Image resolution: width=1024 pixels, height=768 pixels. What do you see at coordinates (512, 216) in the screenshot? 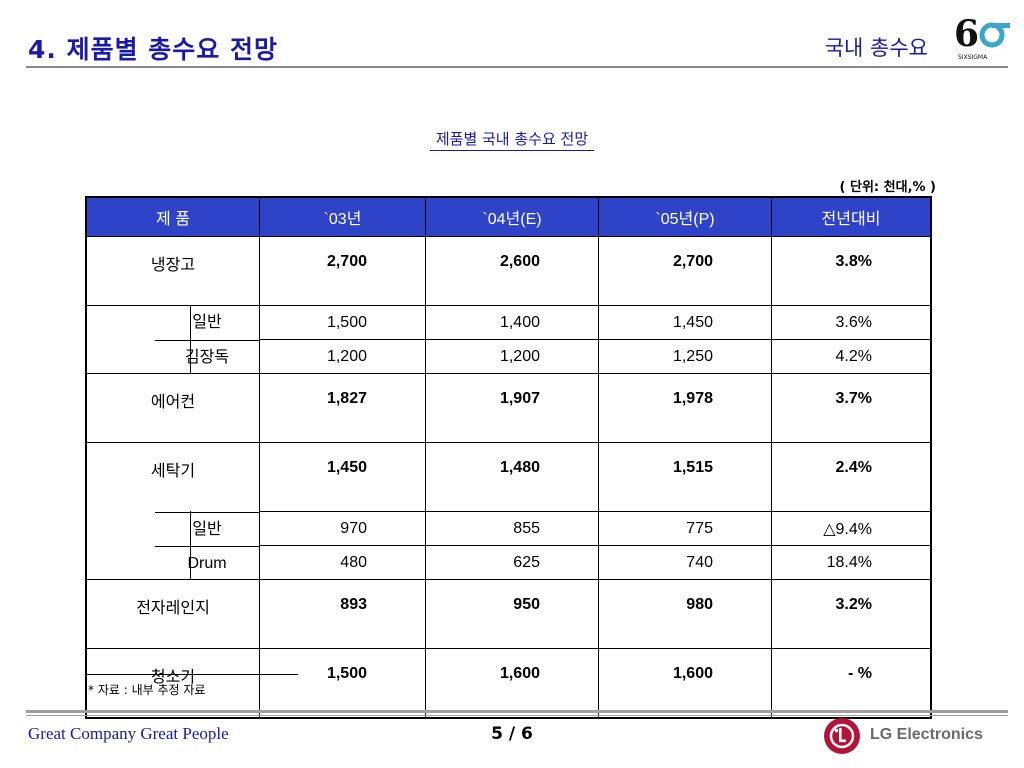
I see `header-2004: `04년(E)` at bounding box center [512, 216].